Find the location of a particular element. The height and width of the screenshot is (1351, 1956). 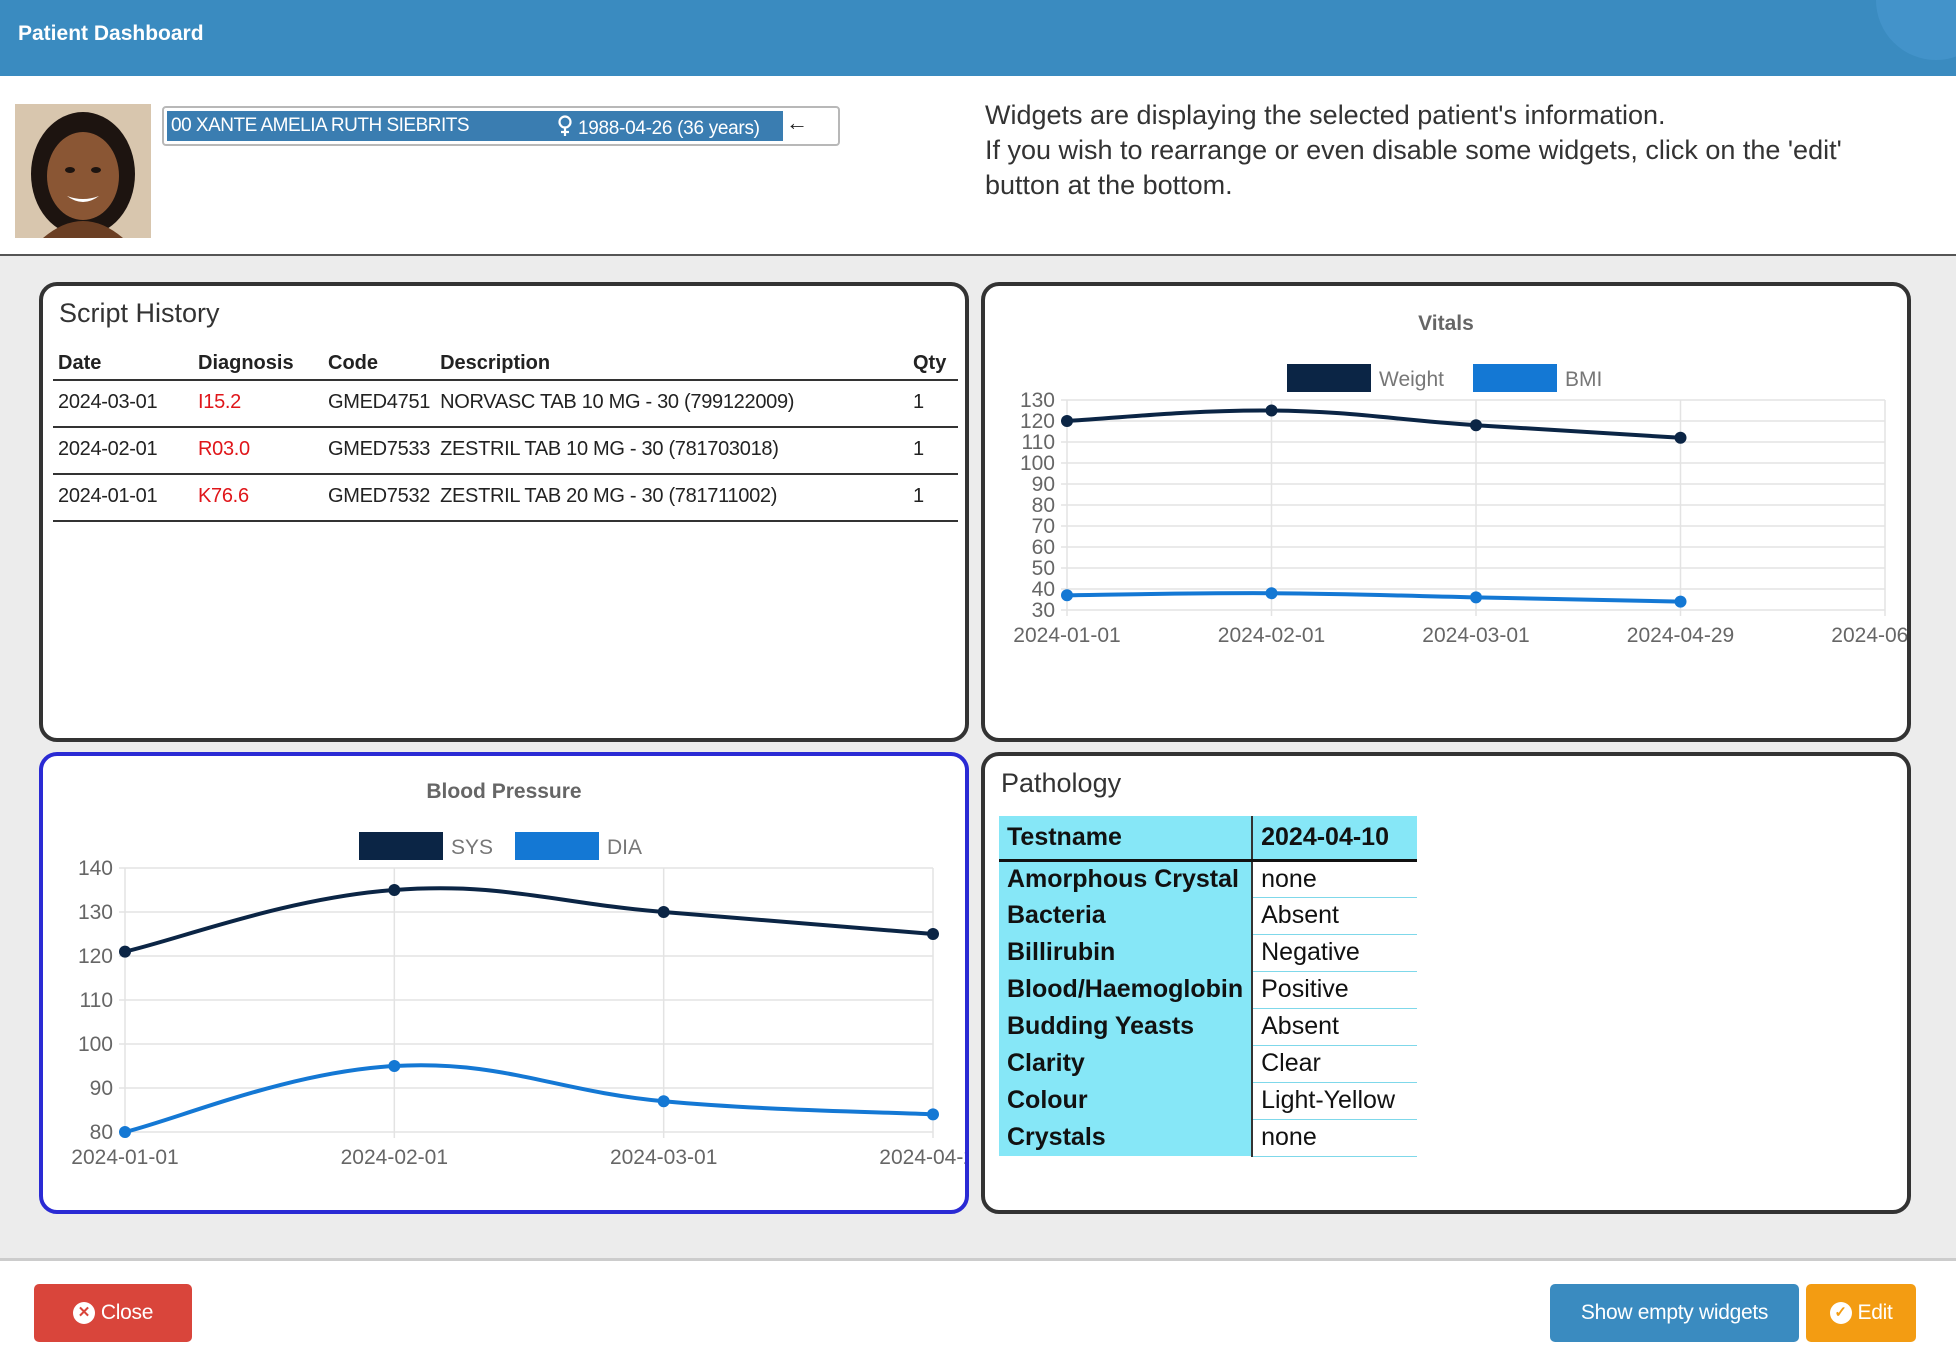

edit-button: ✓ Edit is located at coordinates (1861, 1313).